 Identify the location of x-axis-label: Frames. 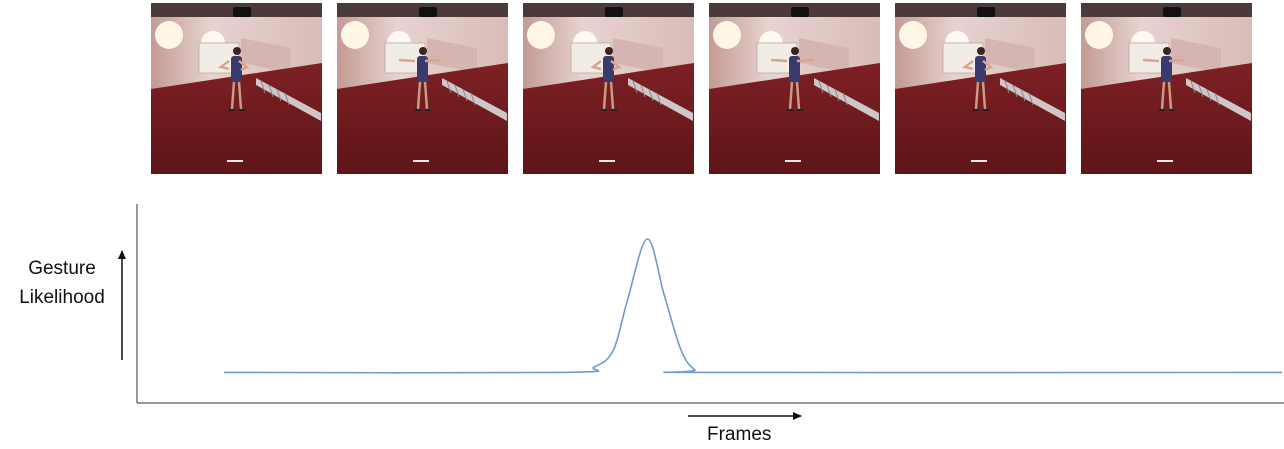
(739, 434).